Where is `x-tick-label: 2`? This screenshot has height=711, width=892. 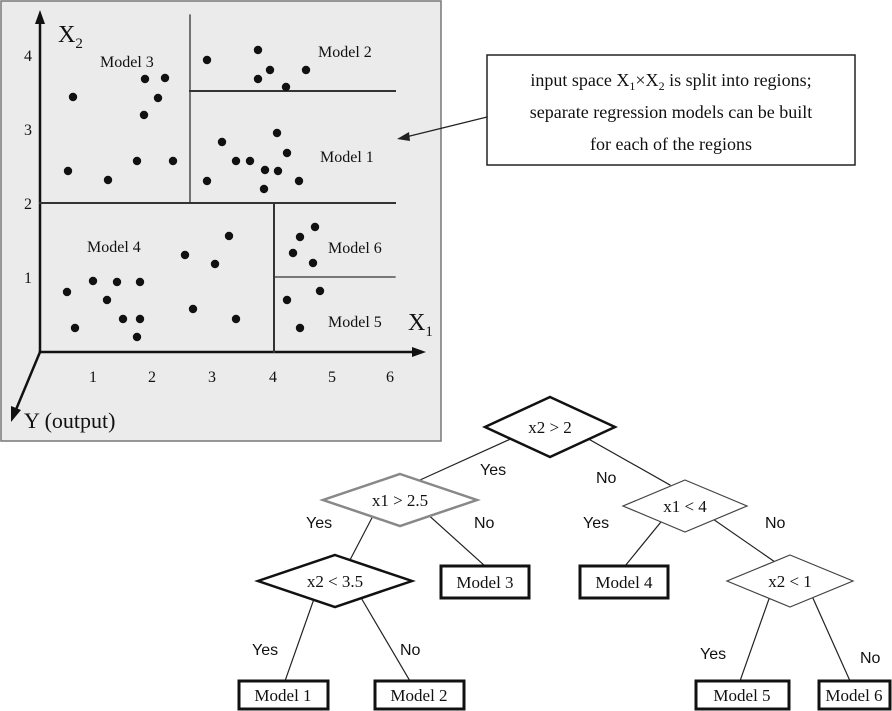 x-tick-label: 2 is located at coordinates (152, 377).